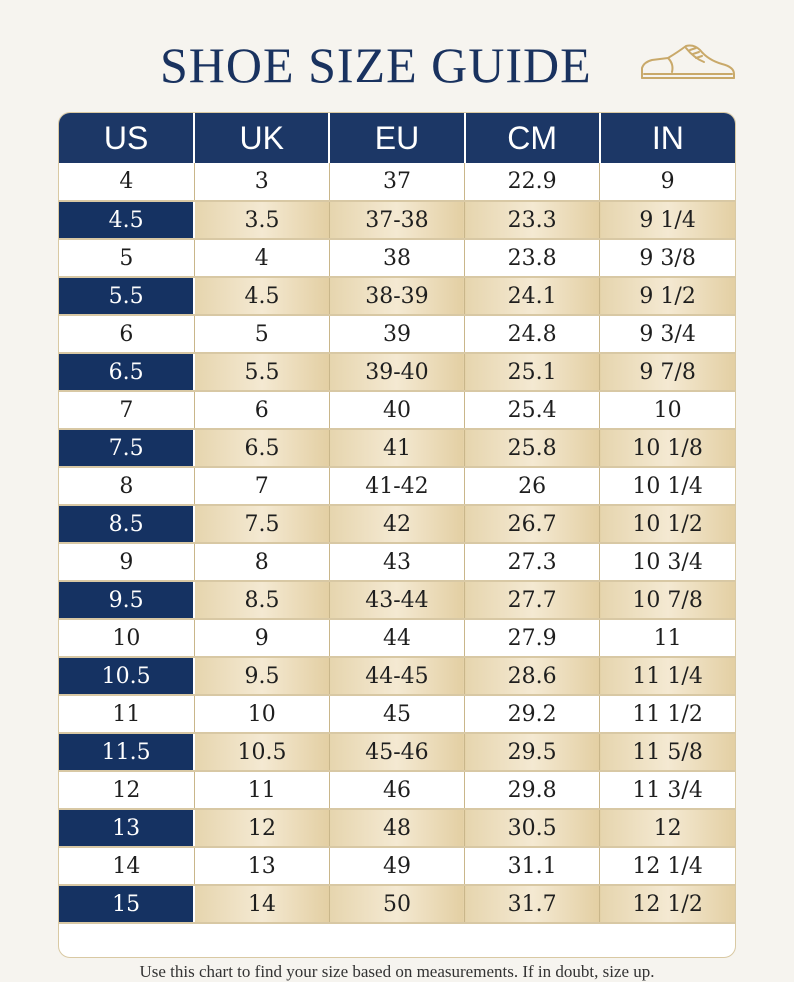 The width and height of the screenshot is (794, 982). What do you see at coordinates (532, 138) in the screenshot?
I see `column-header-cm: CM` at bounding box center [532, 138].